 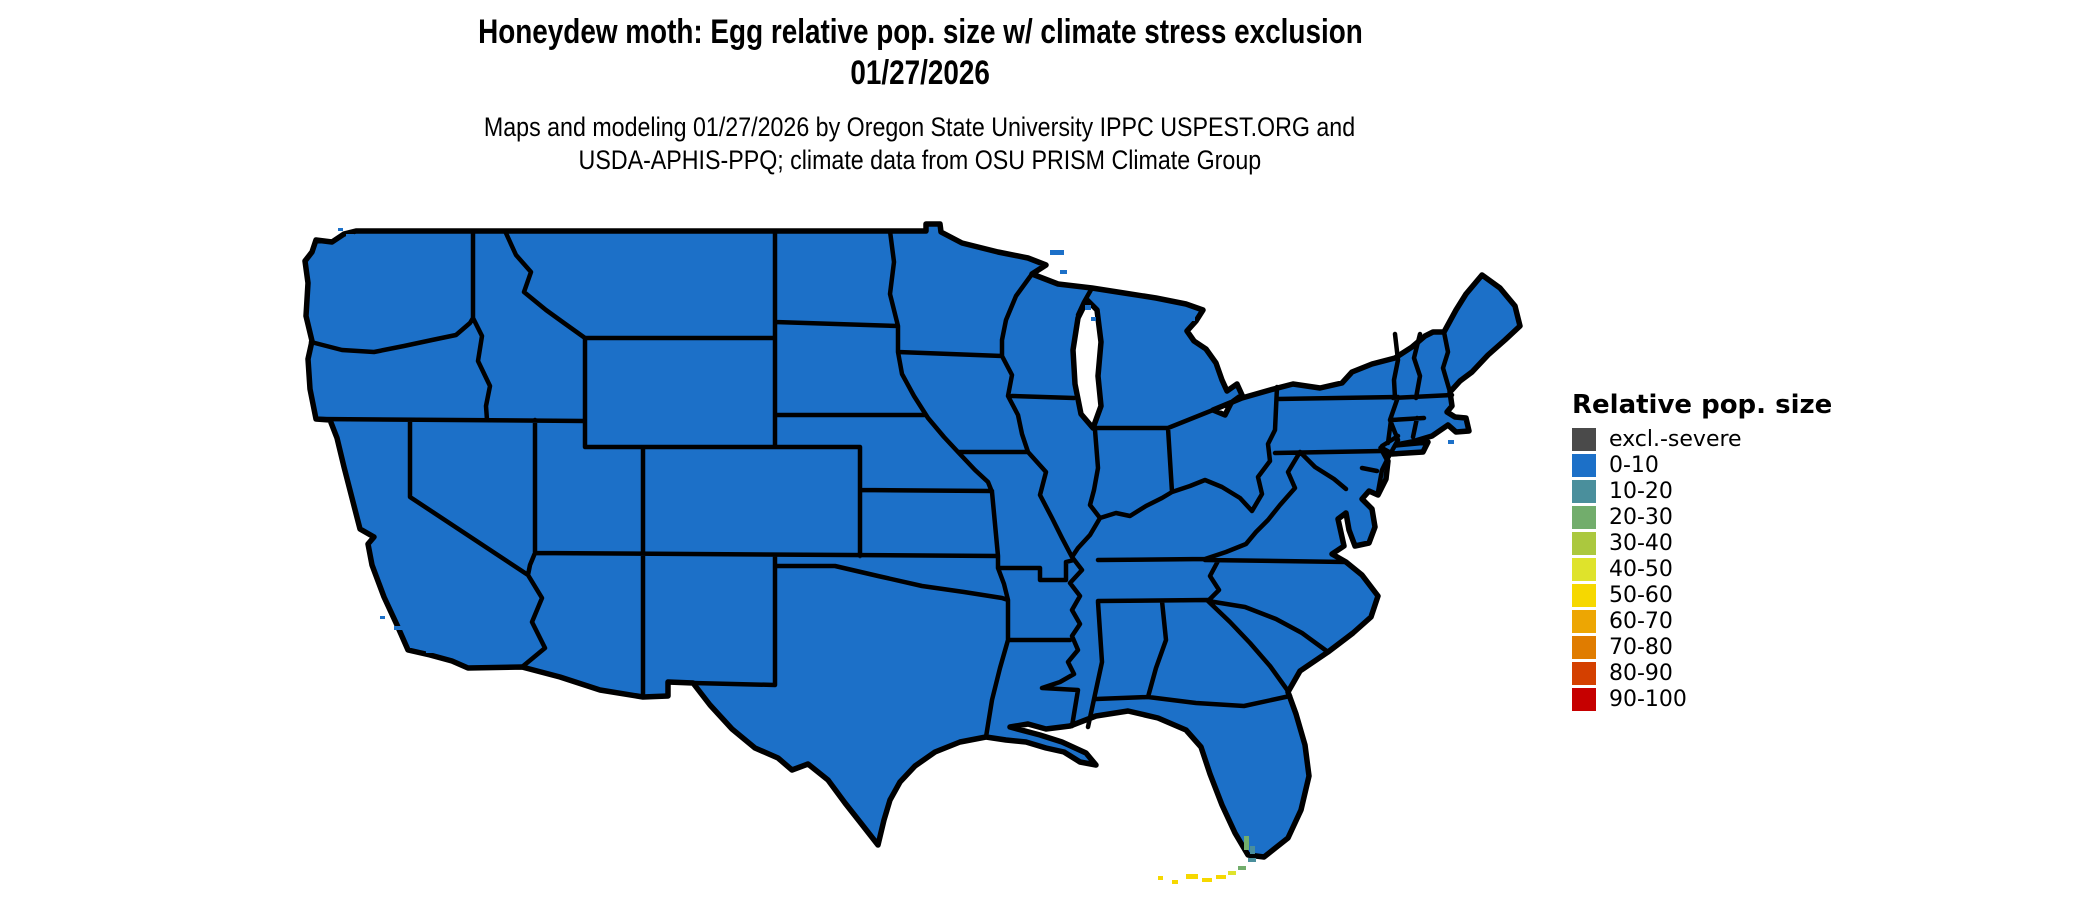 What do you see at coordinates (1641, 673) in the screenshot?
I see `legend-label: 80-90` at bounding box center [1641, 673].